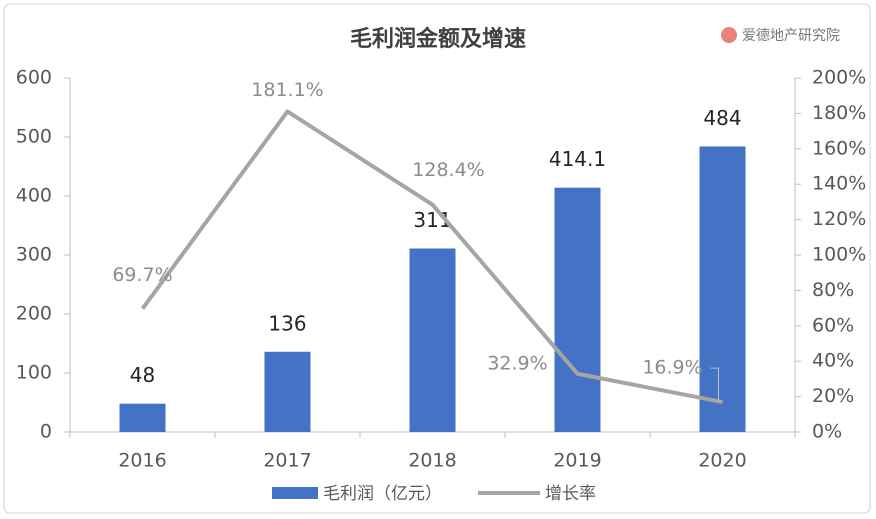 This screenshot has height=519, width=876. What do you see at coordinates (791, 36) in the screenshot?
I see `watermark: 爱德地产研究院` at bounding box center [791, 36].